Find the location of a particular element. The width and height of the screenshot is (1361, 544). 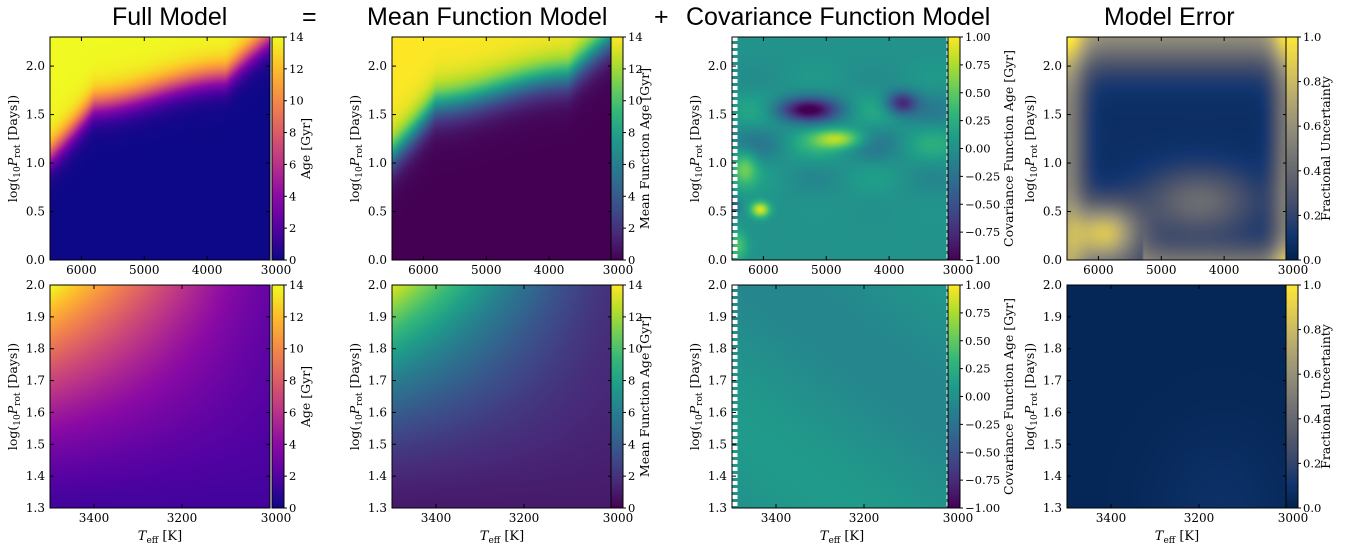

colorbar-tick-label: −0.75 is located at coordinates (982, 232).